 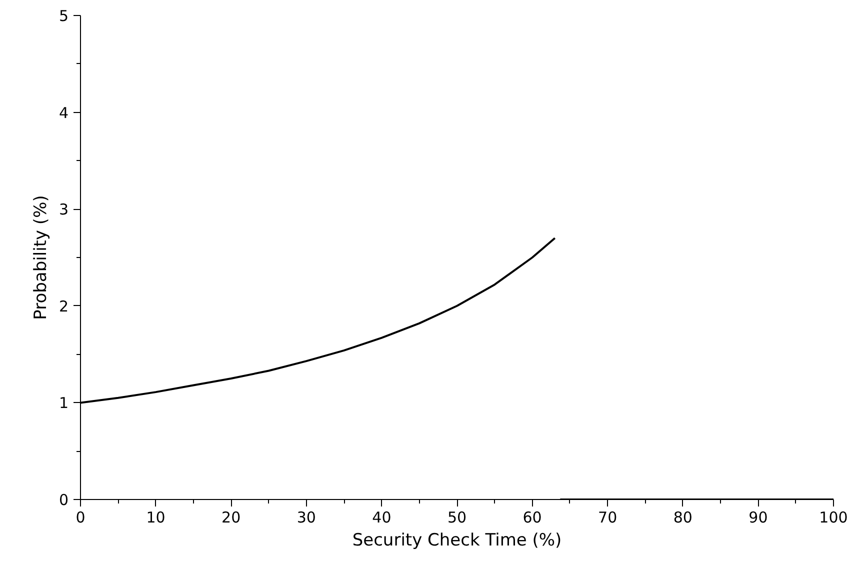 What do you see at coordinates (682, 517) in the screenshot?
I see `x-tick-label: 80` at bounding box center [682, 517].